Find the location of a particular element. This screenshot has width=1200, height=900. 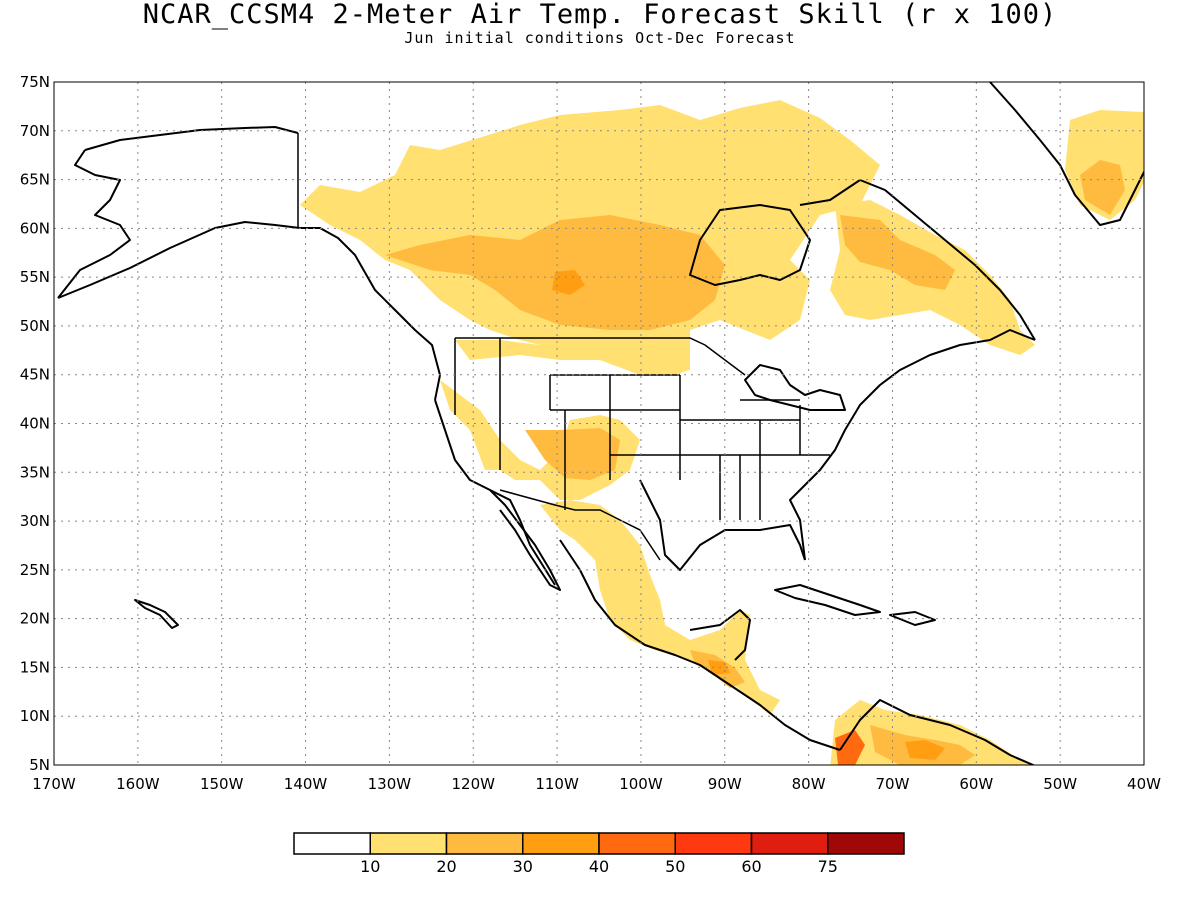

colorbar-label: 50 is located at coordinates (675, 866).